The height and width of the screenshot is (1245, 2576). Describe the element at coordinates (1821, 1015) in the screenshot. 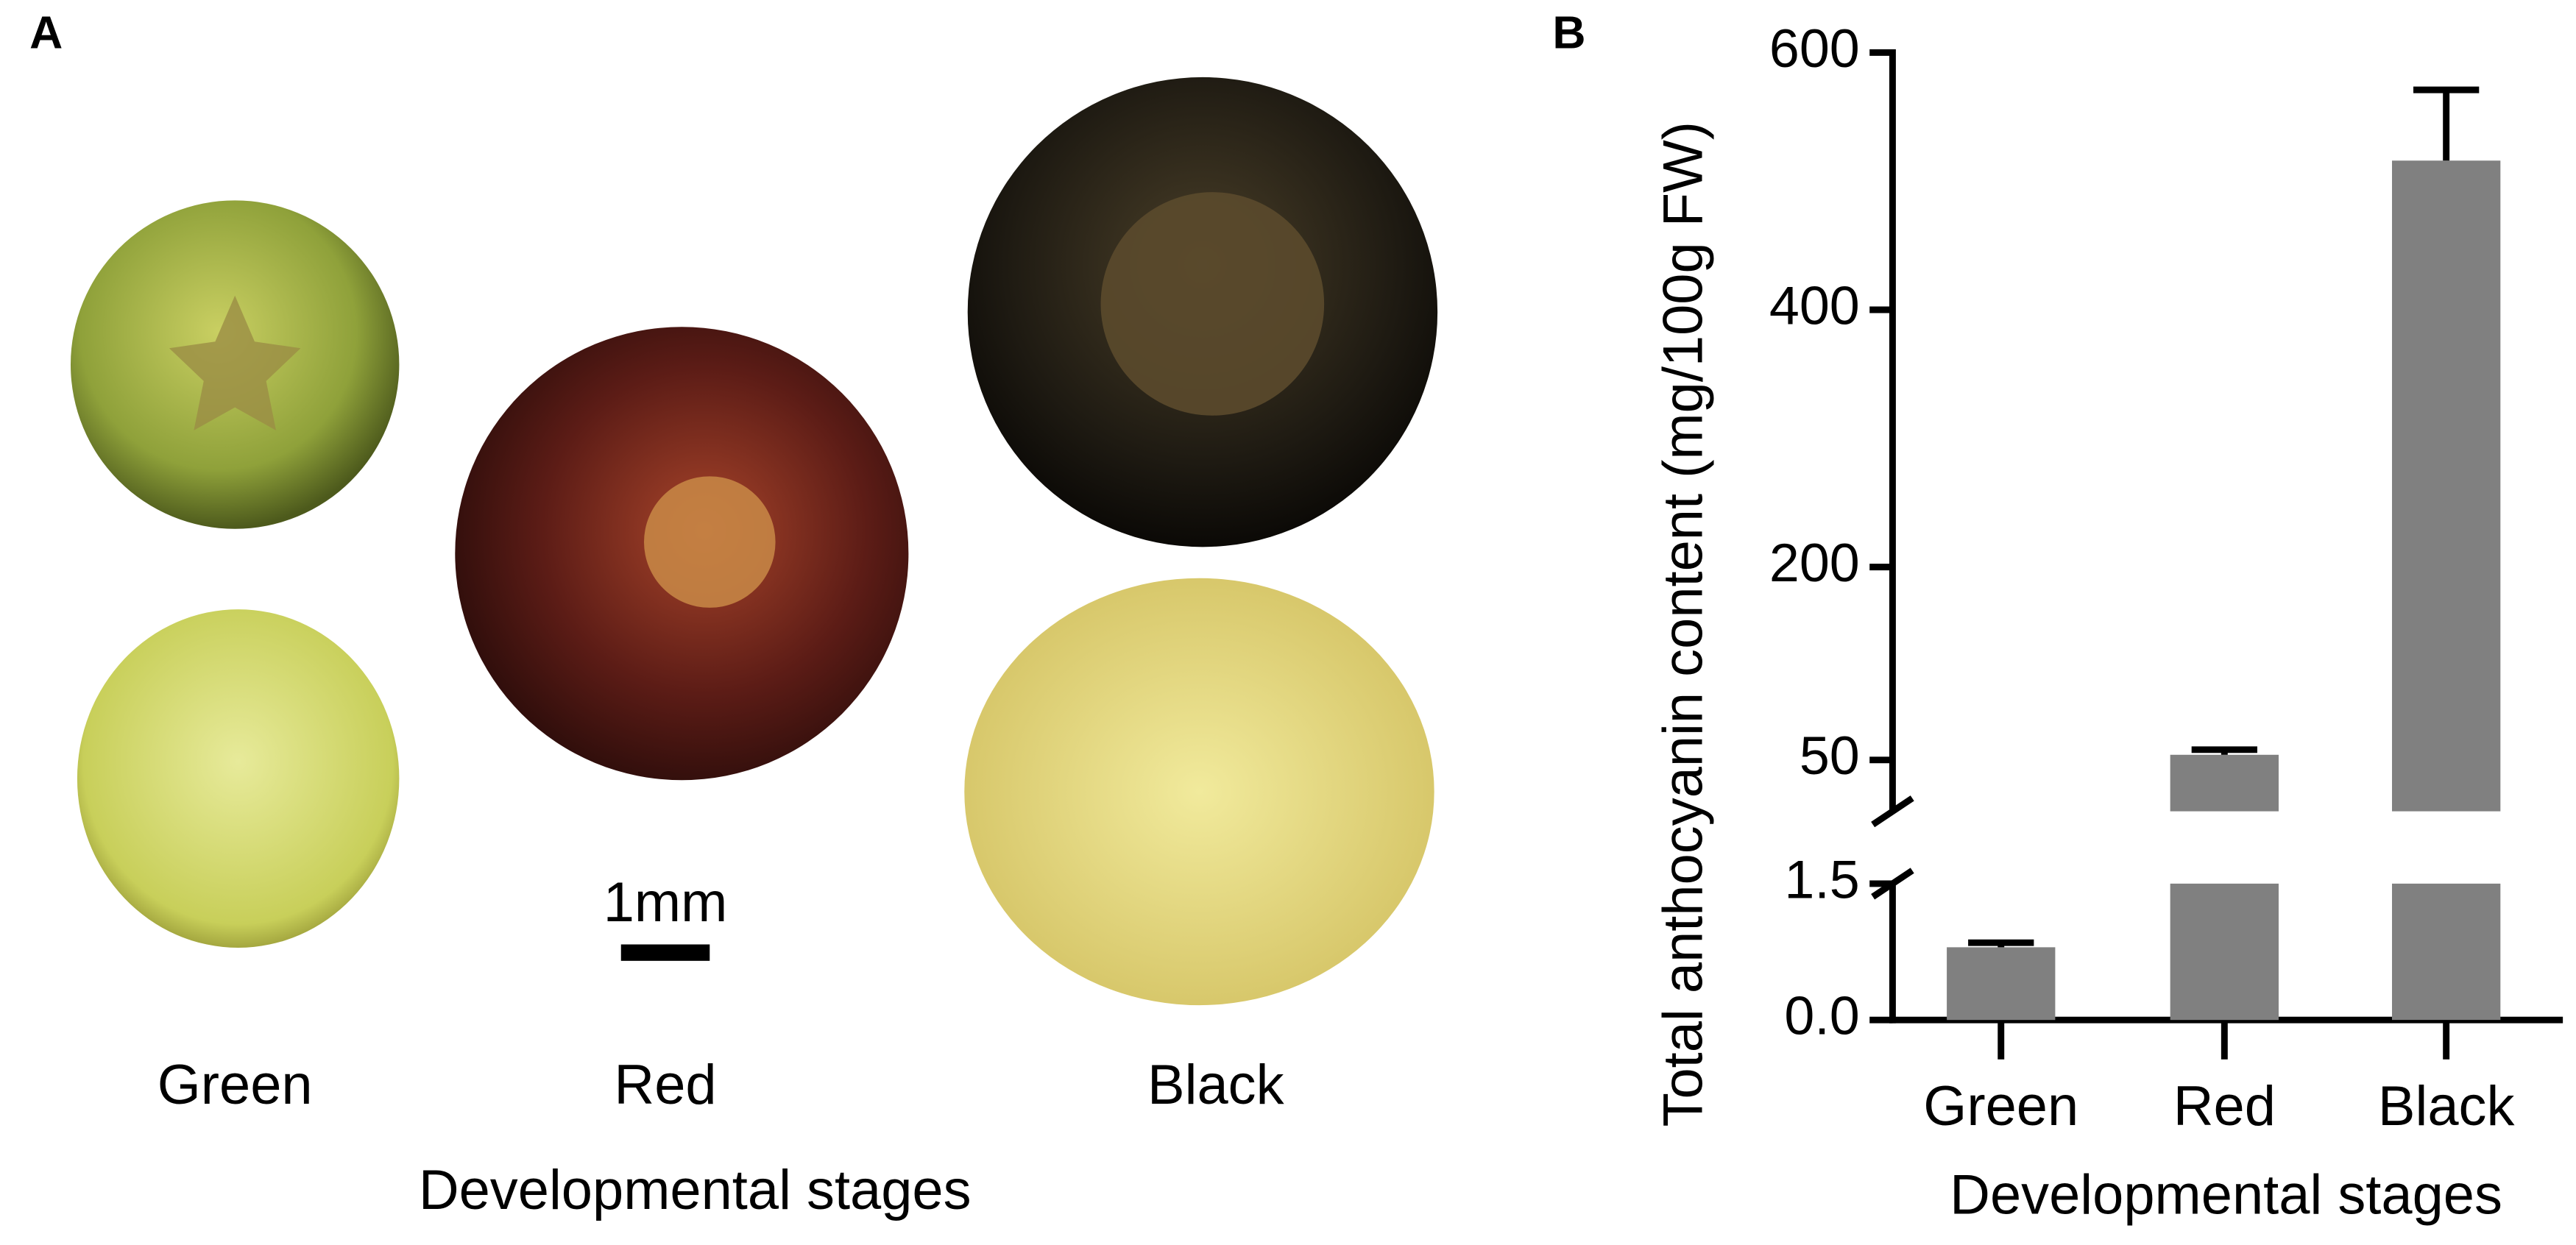

I see `y-tick-label: 0.0` at that location.